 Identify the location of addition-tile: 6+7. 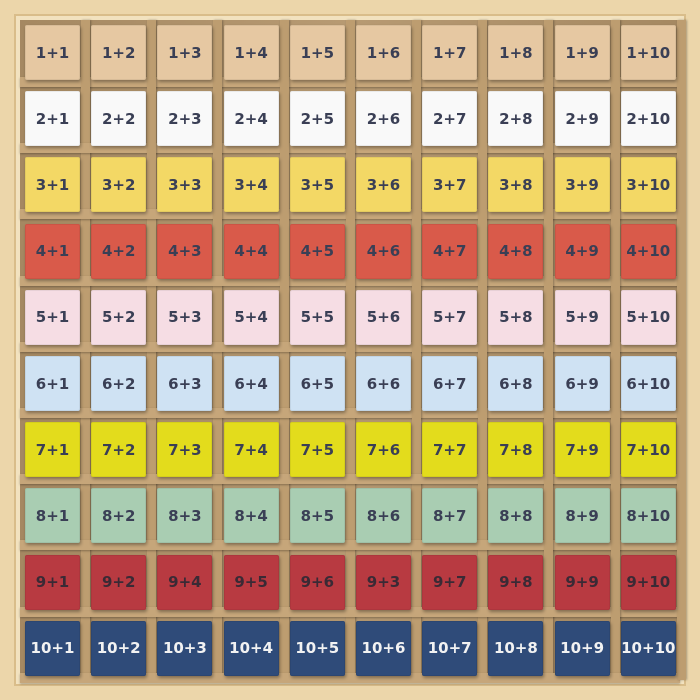
(450, 383).